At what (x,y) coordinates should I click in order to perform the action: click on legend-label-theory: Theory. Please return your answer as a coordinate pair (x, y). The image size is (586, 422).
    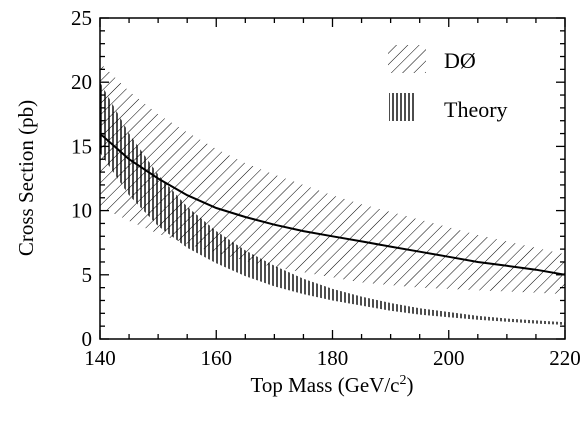
    Looking at the image, I should click on (476, 109).